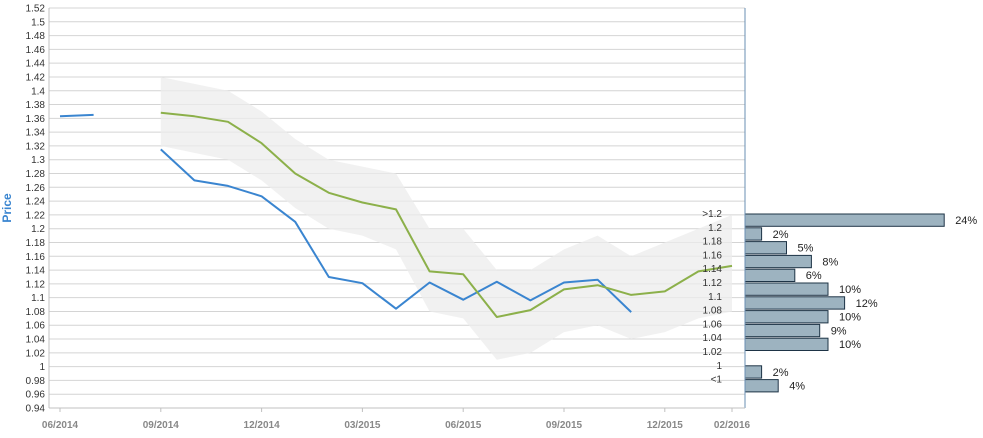 The height and width of the screenshot is (438, 983). Describe the element at coordinates (36, 64) in the screenshot. I see `y-tick-label: 1.44` at that location.